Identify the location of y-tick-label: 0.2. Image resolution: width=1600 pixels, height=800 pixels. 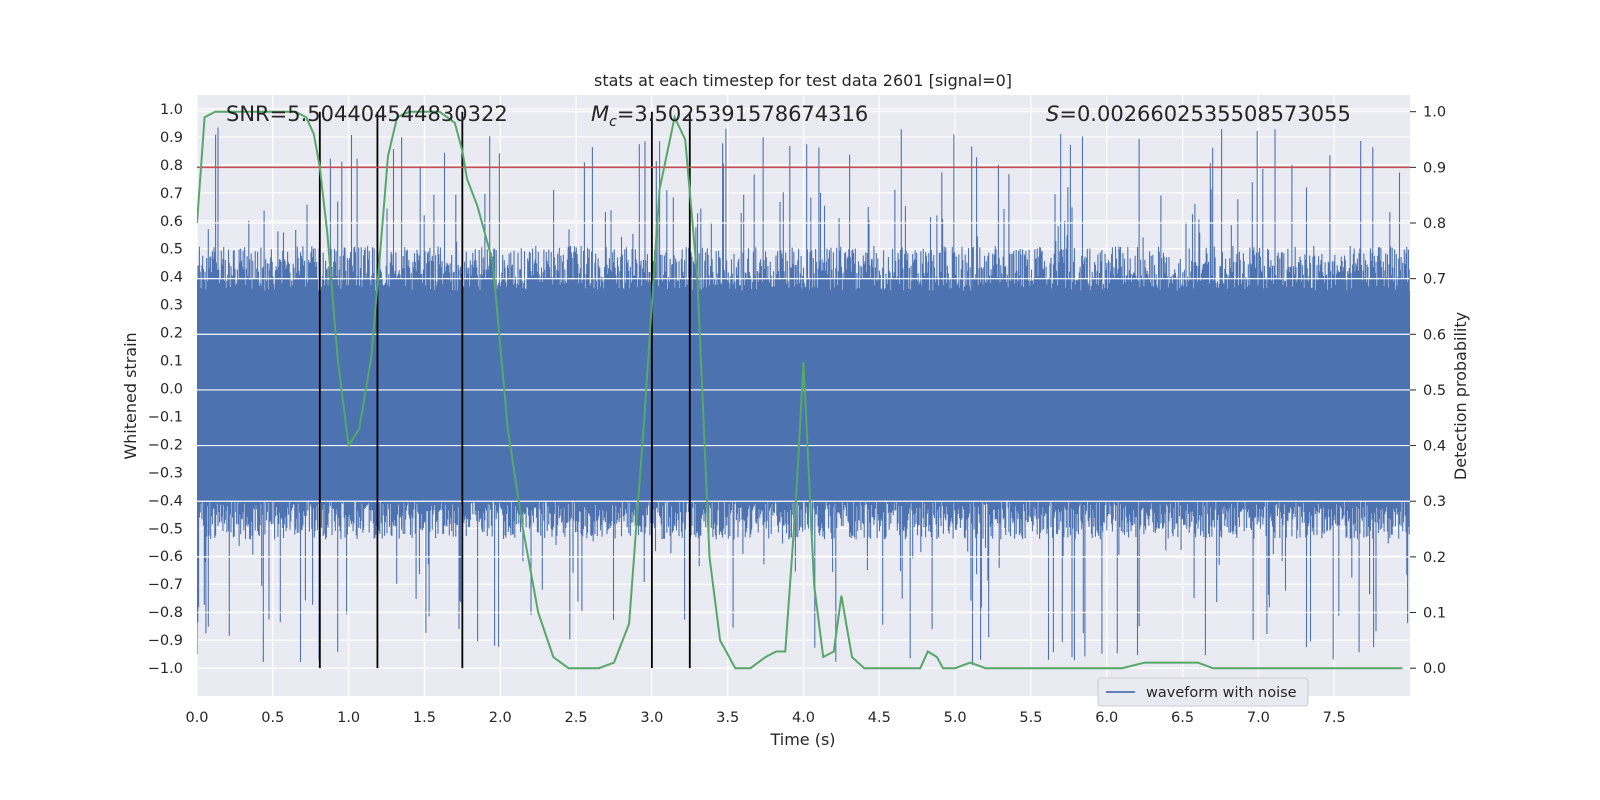
(171, 334).